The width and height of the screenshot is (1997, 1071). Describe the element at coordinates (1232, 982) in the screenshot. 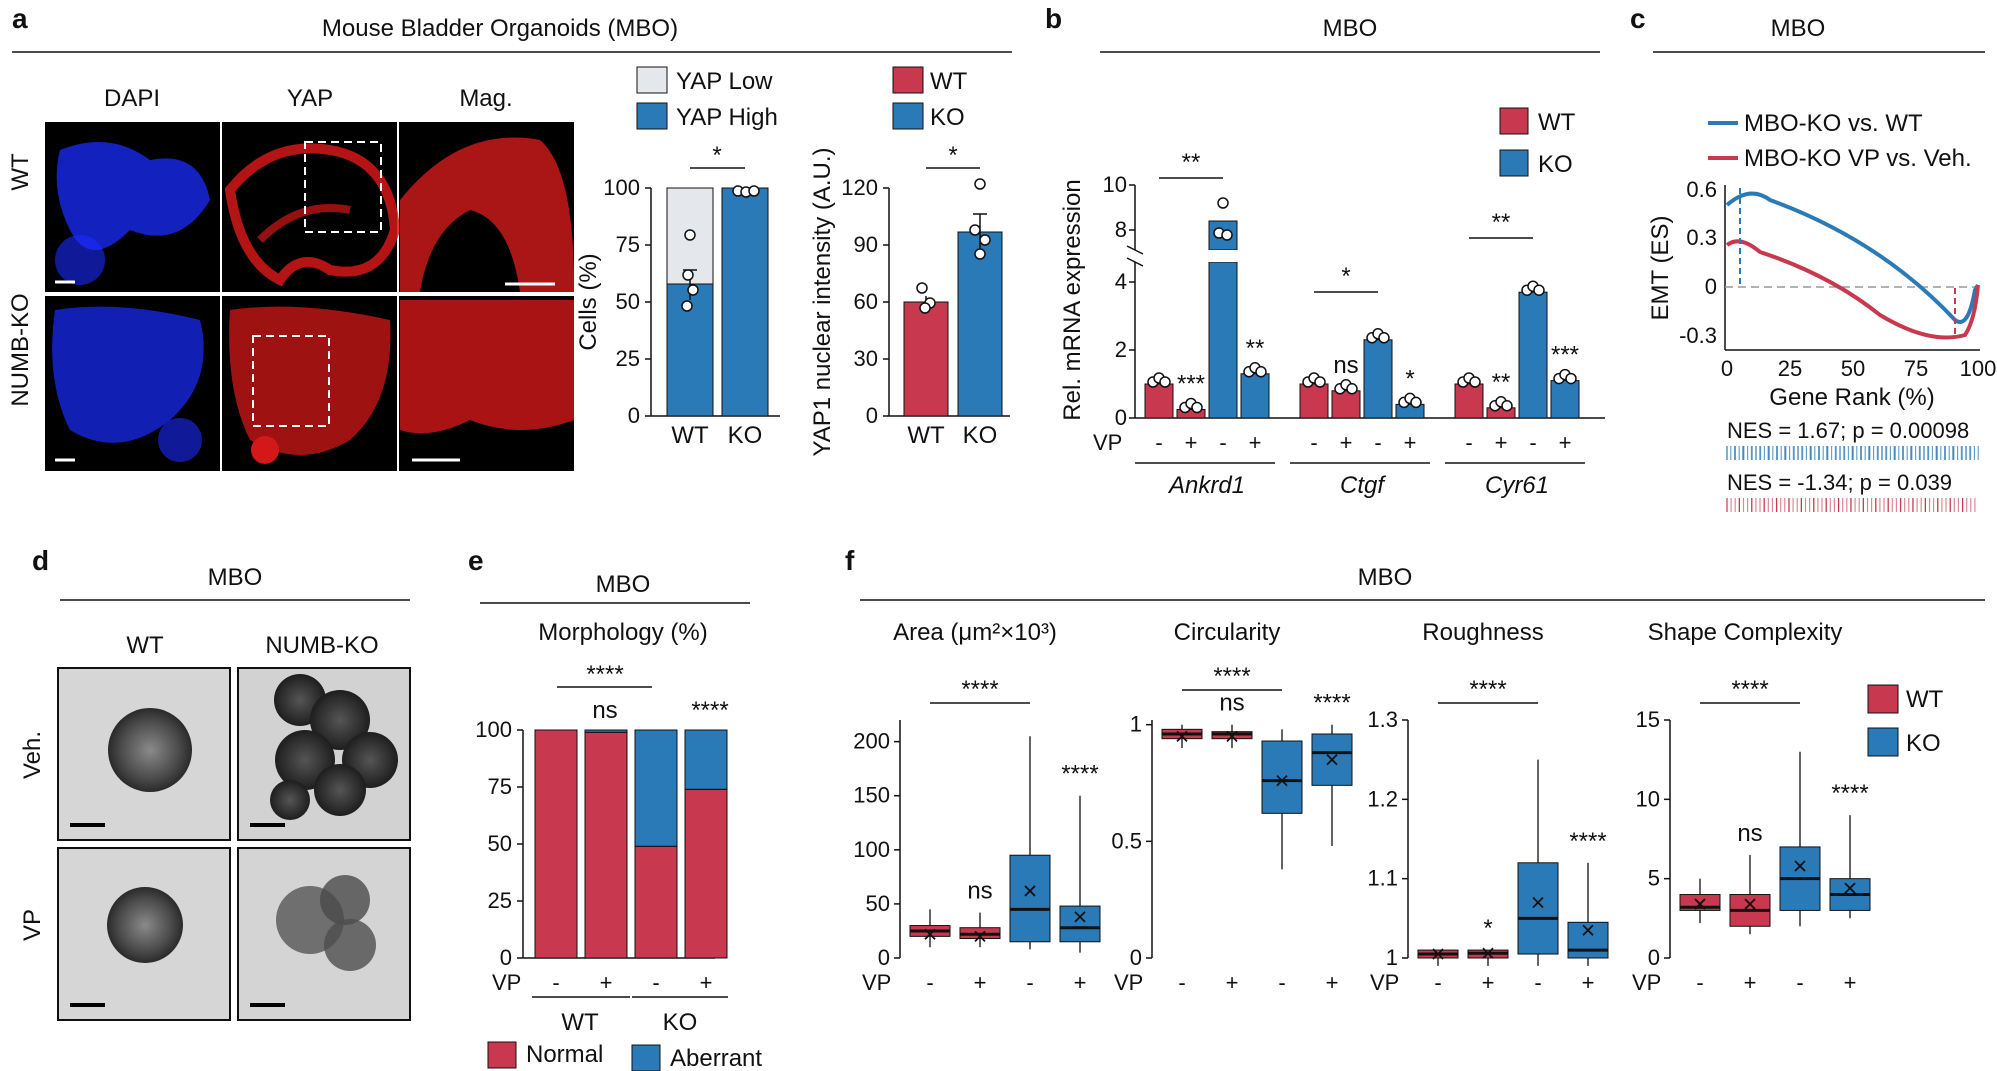

I see `vp-f-1-1: +` at that location.